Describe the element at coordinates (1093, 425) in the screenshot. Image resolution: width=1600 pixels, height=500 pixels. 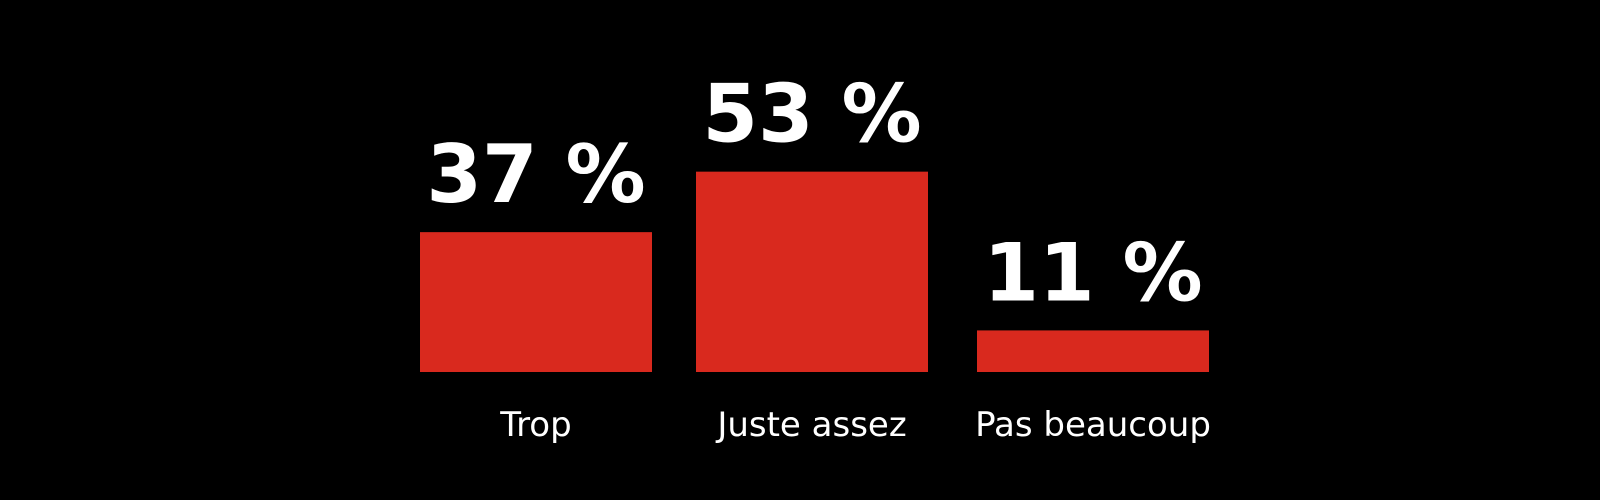
I see `category-label-3: Pas beaucoup` at that location.